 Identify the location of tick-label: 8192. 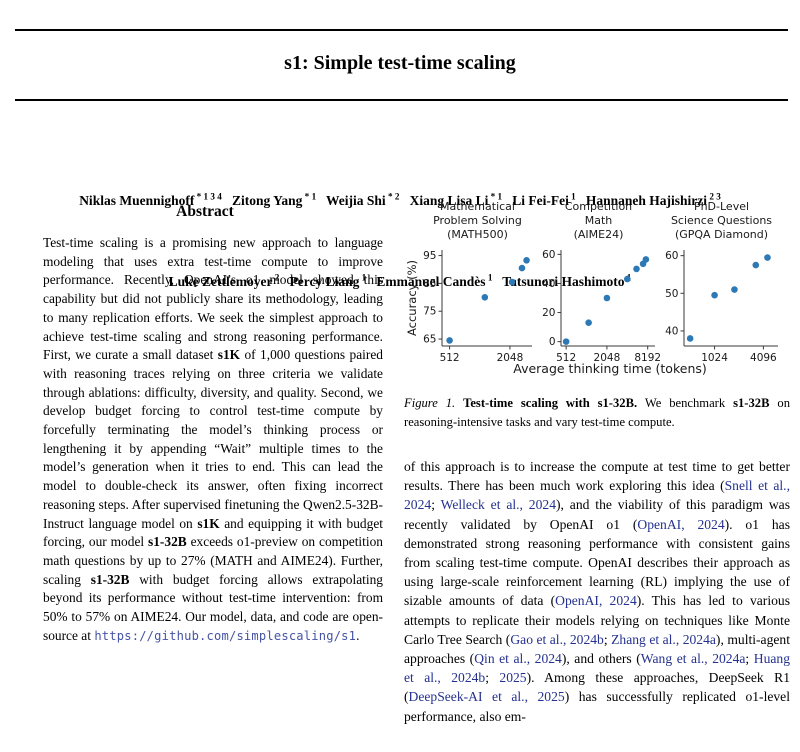
(647, 358).